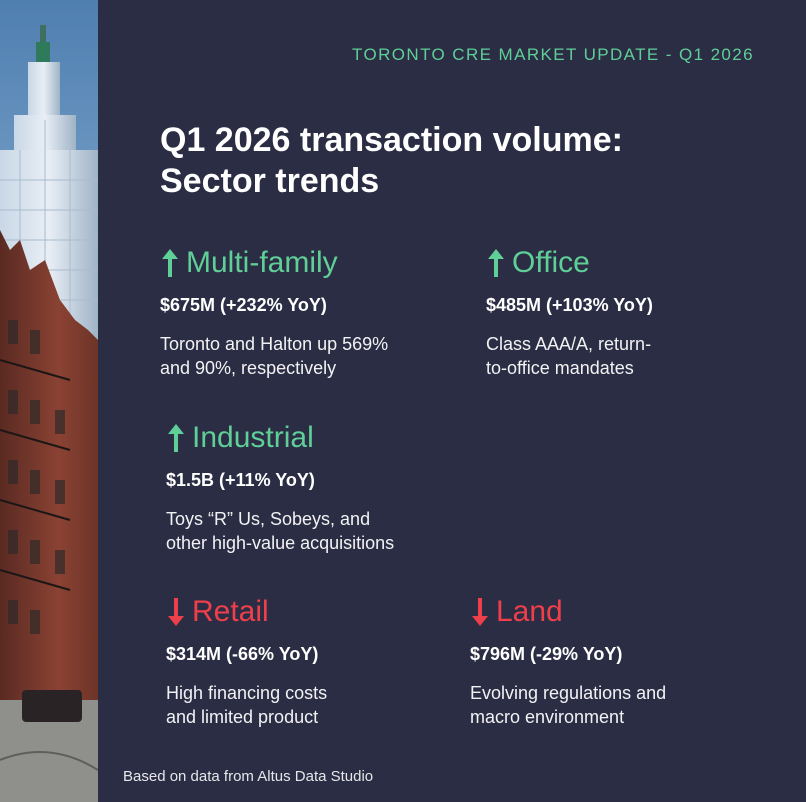 This screenshot has height=802, width=806. I want to click on description-line-2: to-office mandates, so click(560, 368).